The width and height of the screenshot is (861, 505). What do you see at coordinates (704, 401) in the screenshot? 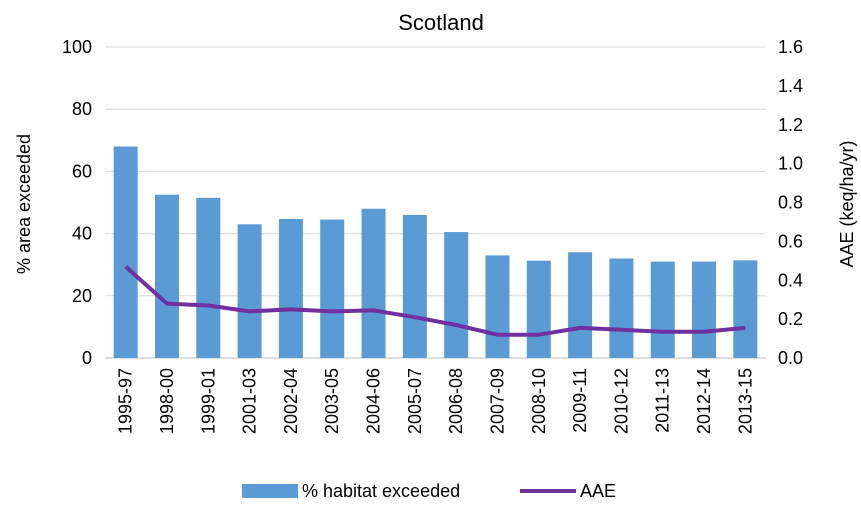
I see `x-tick-label: 2012-14` at bounding box center [704, 401].